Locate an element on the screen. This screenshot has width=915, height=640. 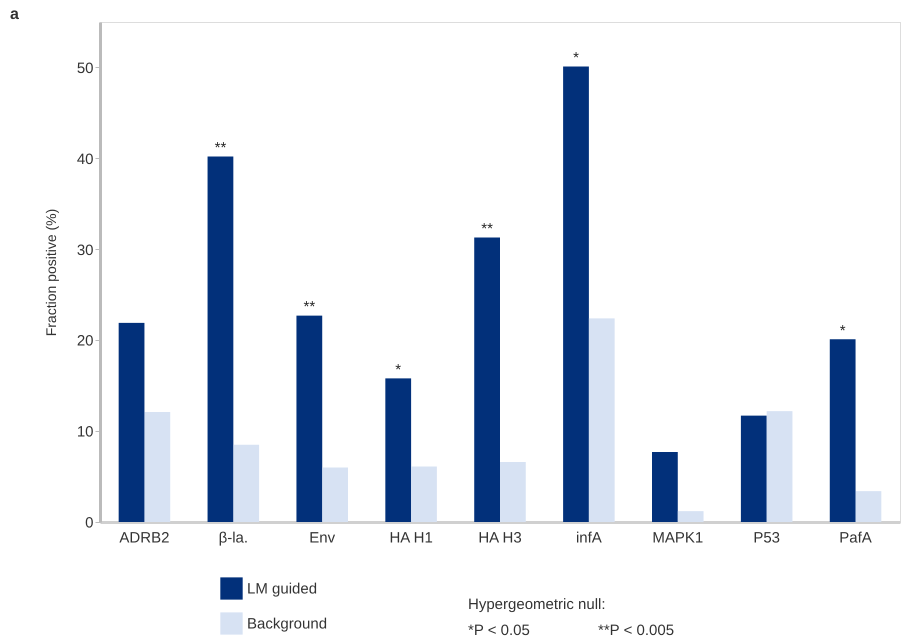
y-tick-label: 20 is located at coordinates (85, 341).